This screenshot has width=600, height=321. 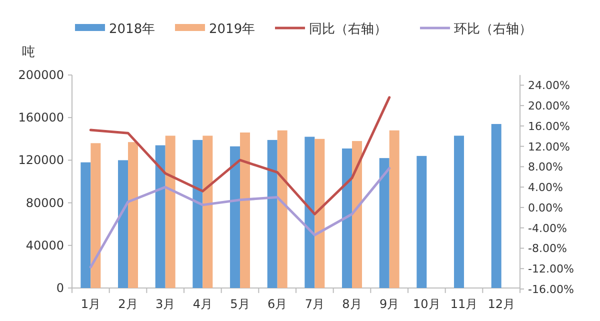 I want to click on y2-tick-label: 24.00%, so click(x=549, y=85).